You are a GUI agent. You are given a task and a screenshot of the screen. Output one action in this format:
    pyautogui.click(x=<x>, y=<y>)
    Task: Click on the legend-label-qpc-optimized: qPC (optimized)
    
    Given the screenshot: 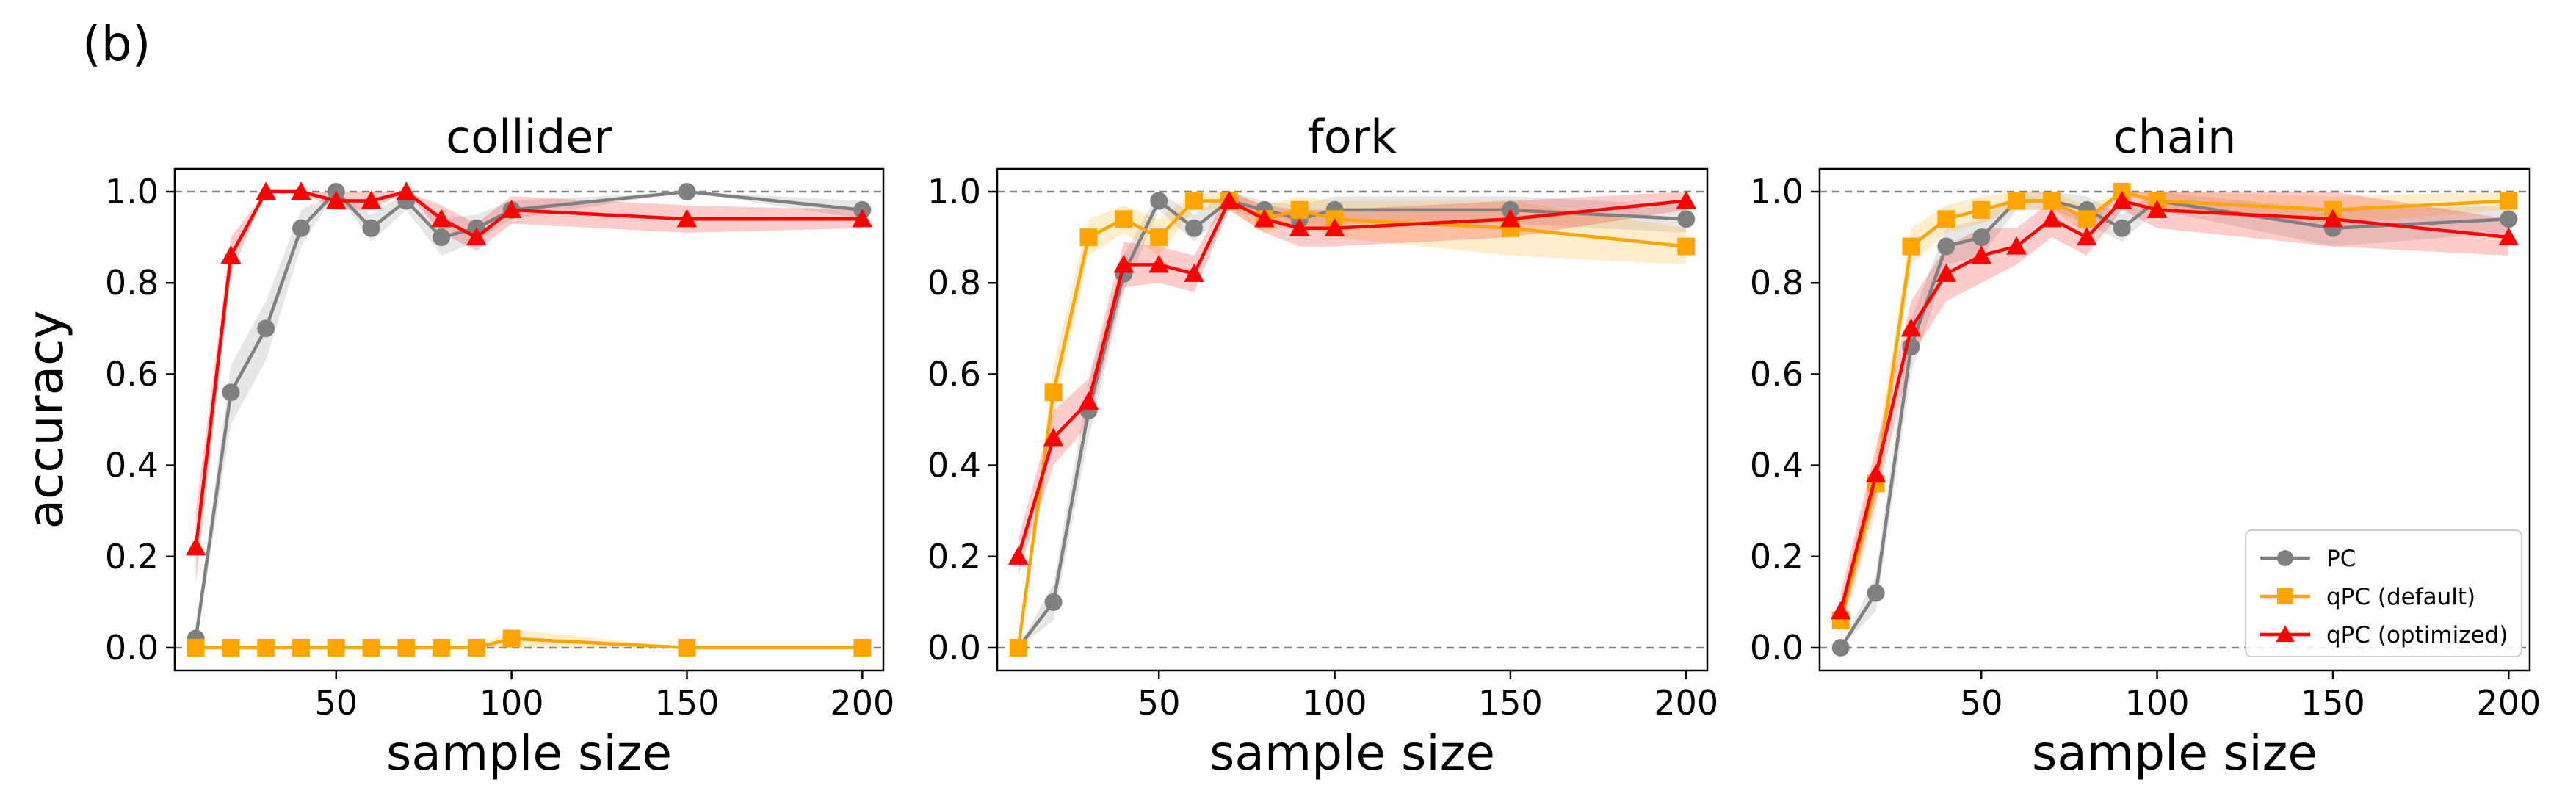 What is the action you would take?
    pyautogui.click(x=2417, y=635)
    